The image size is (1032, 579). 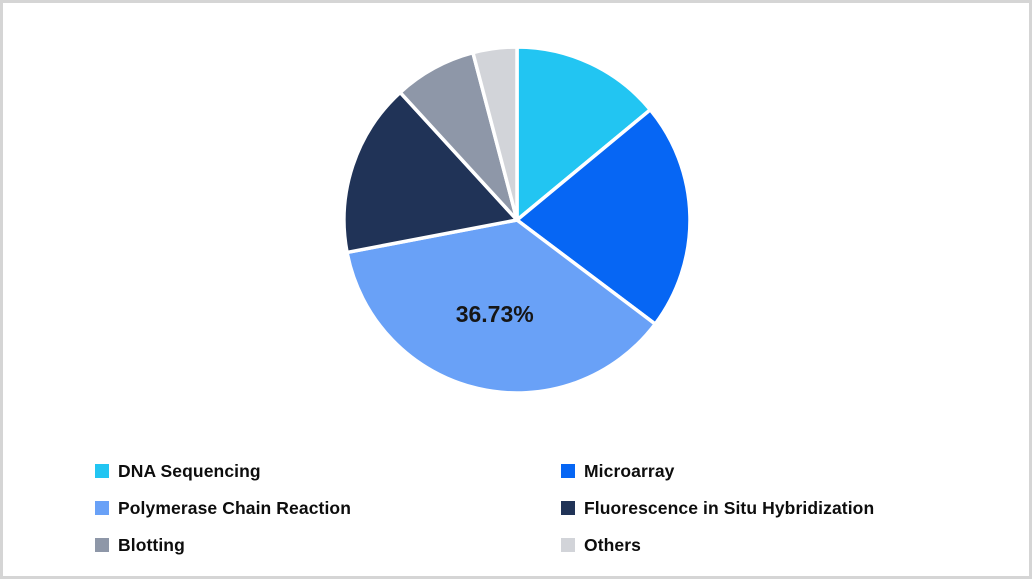 What do you see at coordinates (568, 508) in the screenshot?
I see `legend-swatch-fluorescence-in-situ-hybridization` at bounding box center [568, 508].